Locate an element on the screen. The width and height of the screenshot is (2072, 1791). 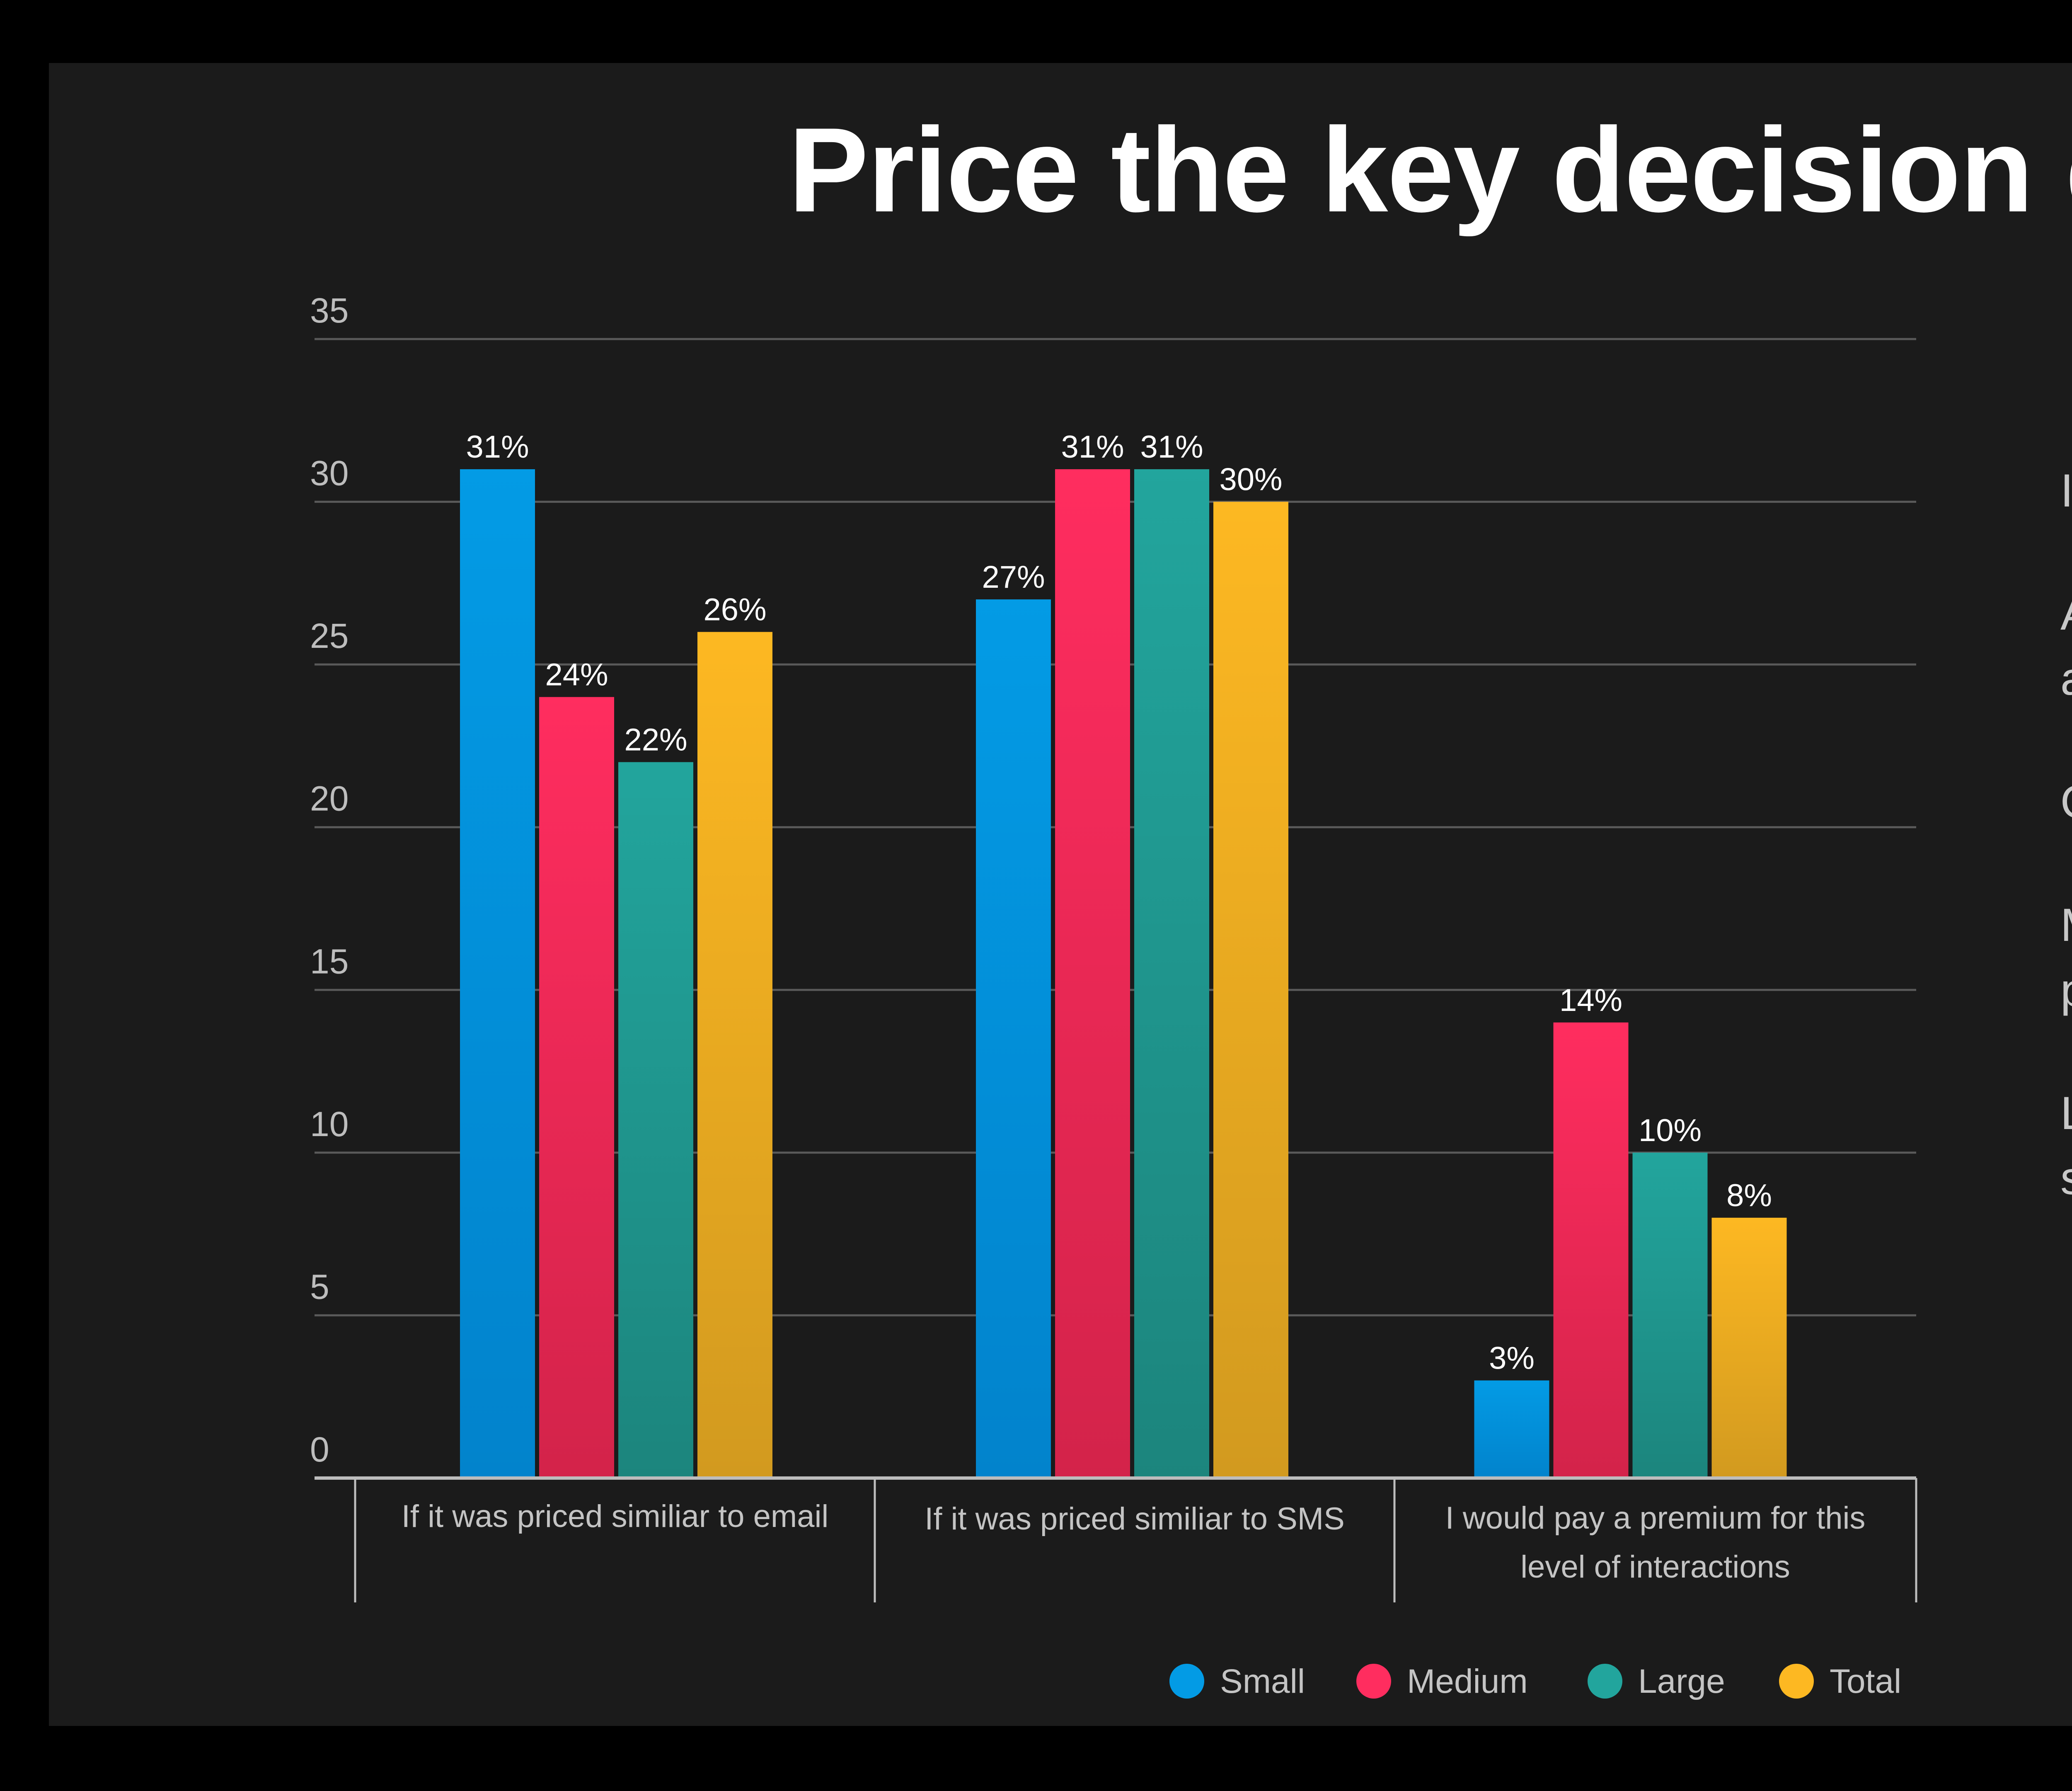
y-tick-label: 25 is located at coordinates (329, 635).